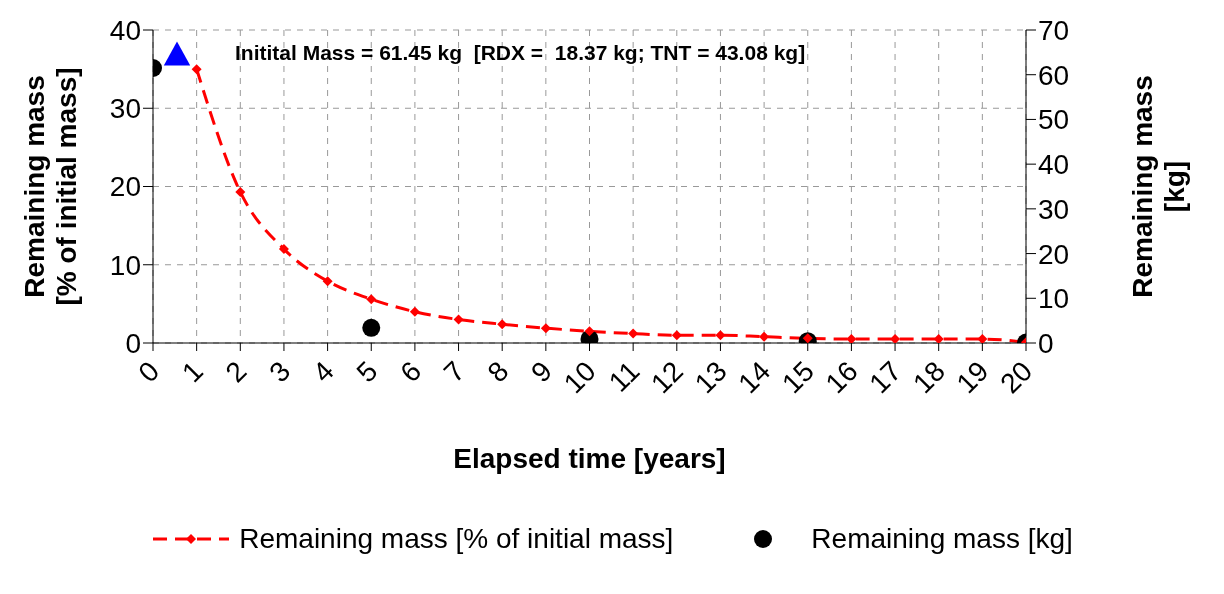  I want to click on x-tick-label: 12, so click(667, 377).